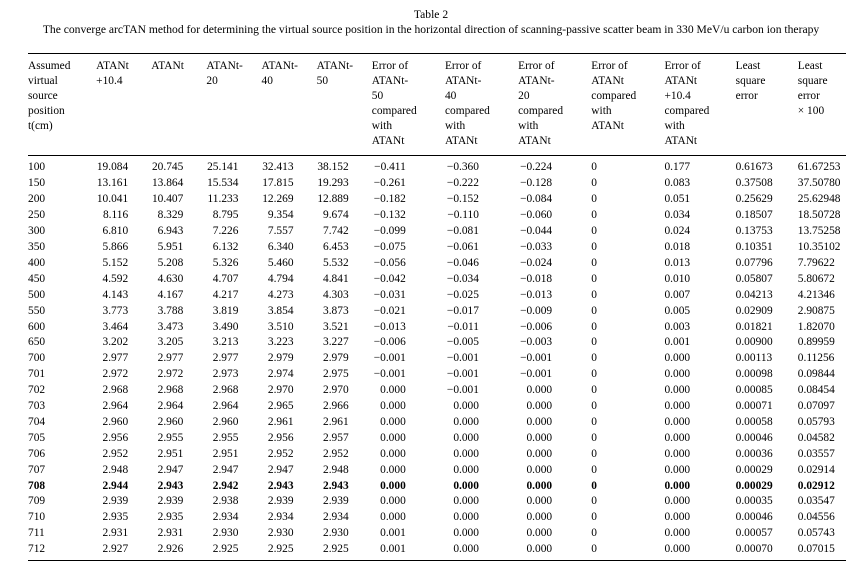  What do you see at coordinates (677, 326) in the screenshot?
I see `cell: 0.003` at bounding box center [677, 326].